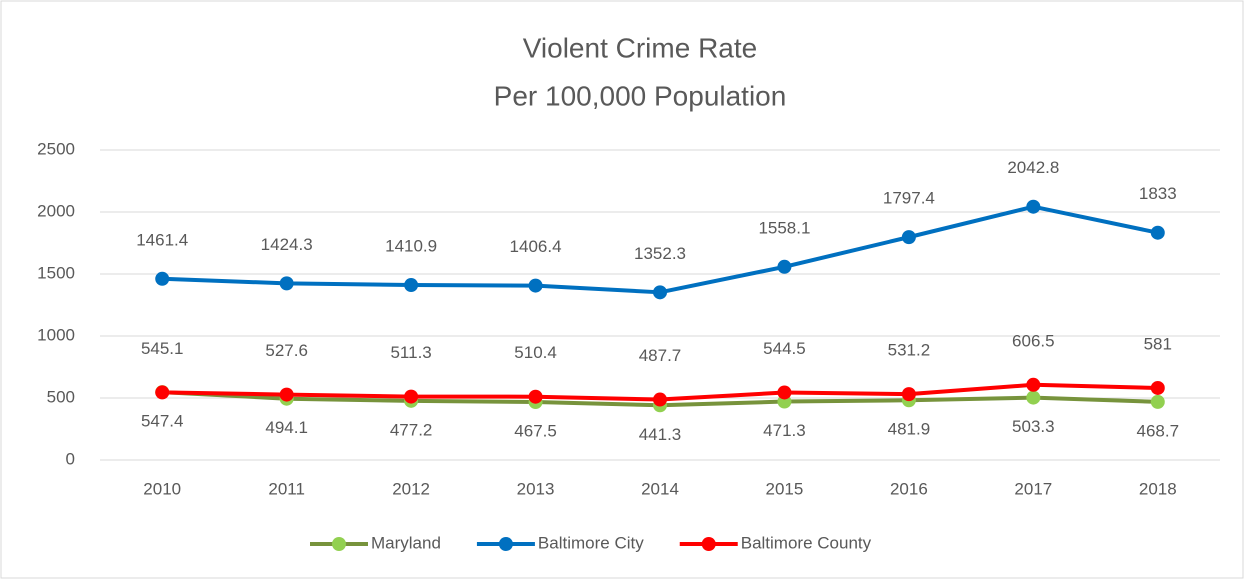  What do you see at coordinates (784, 348) in the screenshot?
I see `data-label: 544.5` at bounding box center [784, 348].